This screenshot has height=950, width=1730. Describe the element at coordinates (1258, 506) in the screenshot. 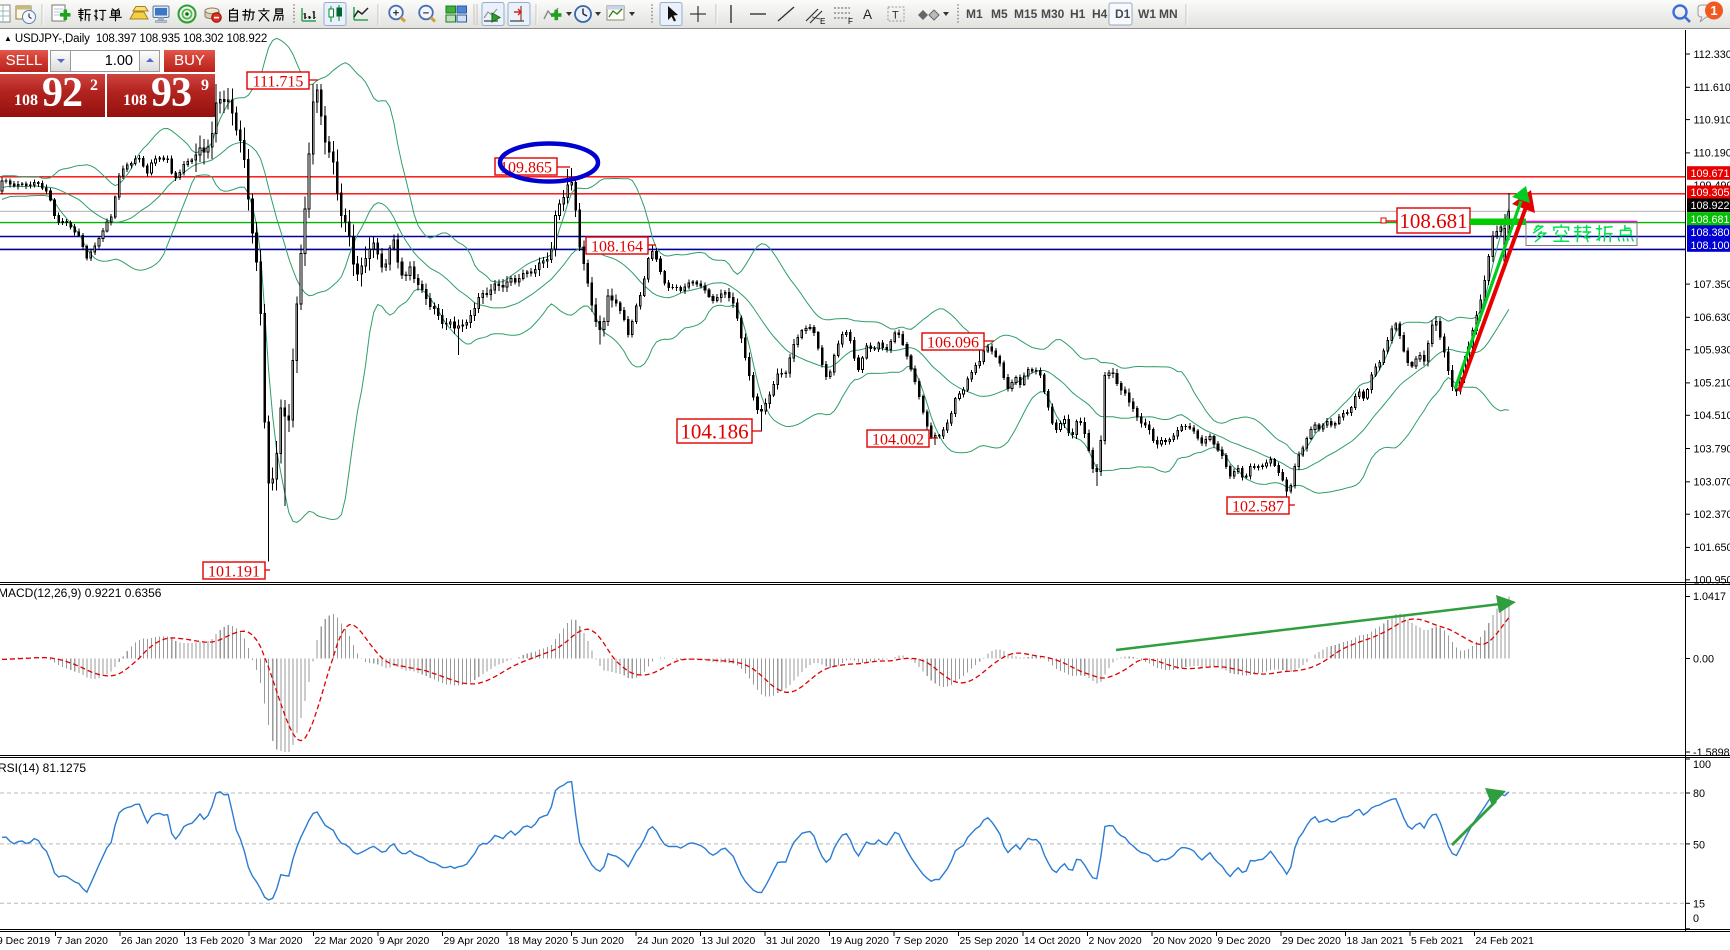

I see `svg-text: 102.587` at that location.